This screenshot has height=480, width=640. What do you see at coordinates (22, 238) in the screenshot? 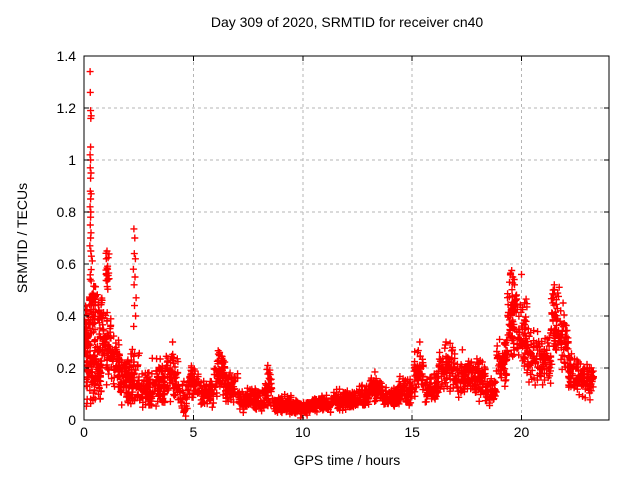
I see `y-axis-label: SRMTID / TECUs` at bounding box center [22, 238].